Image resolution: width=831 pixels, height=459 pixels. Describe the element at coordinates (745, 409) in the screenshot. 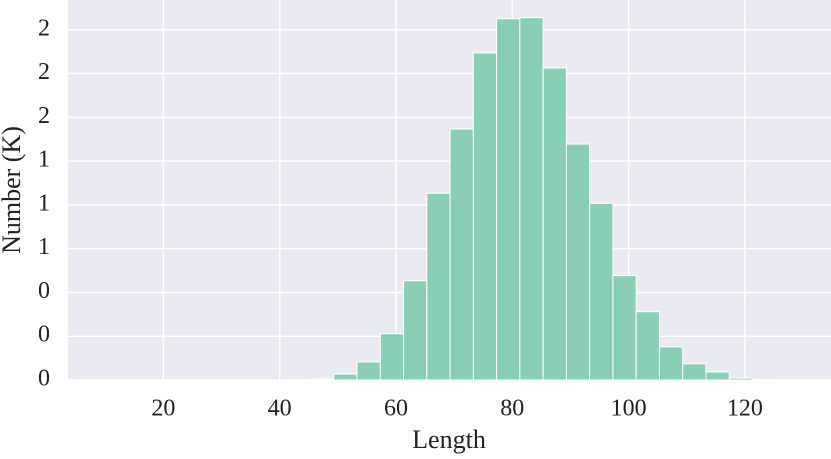

I see `x-tick-label: 120` at that location.